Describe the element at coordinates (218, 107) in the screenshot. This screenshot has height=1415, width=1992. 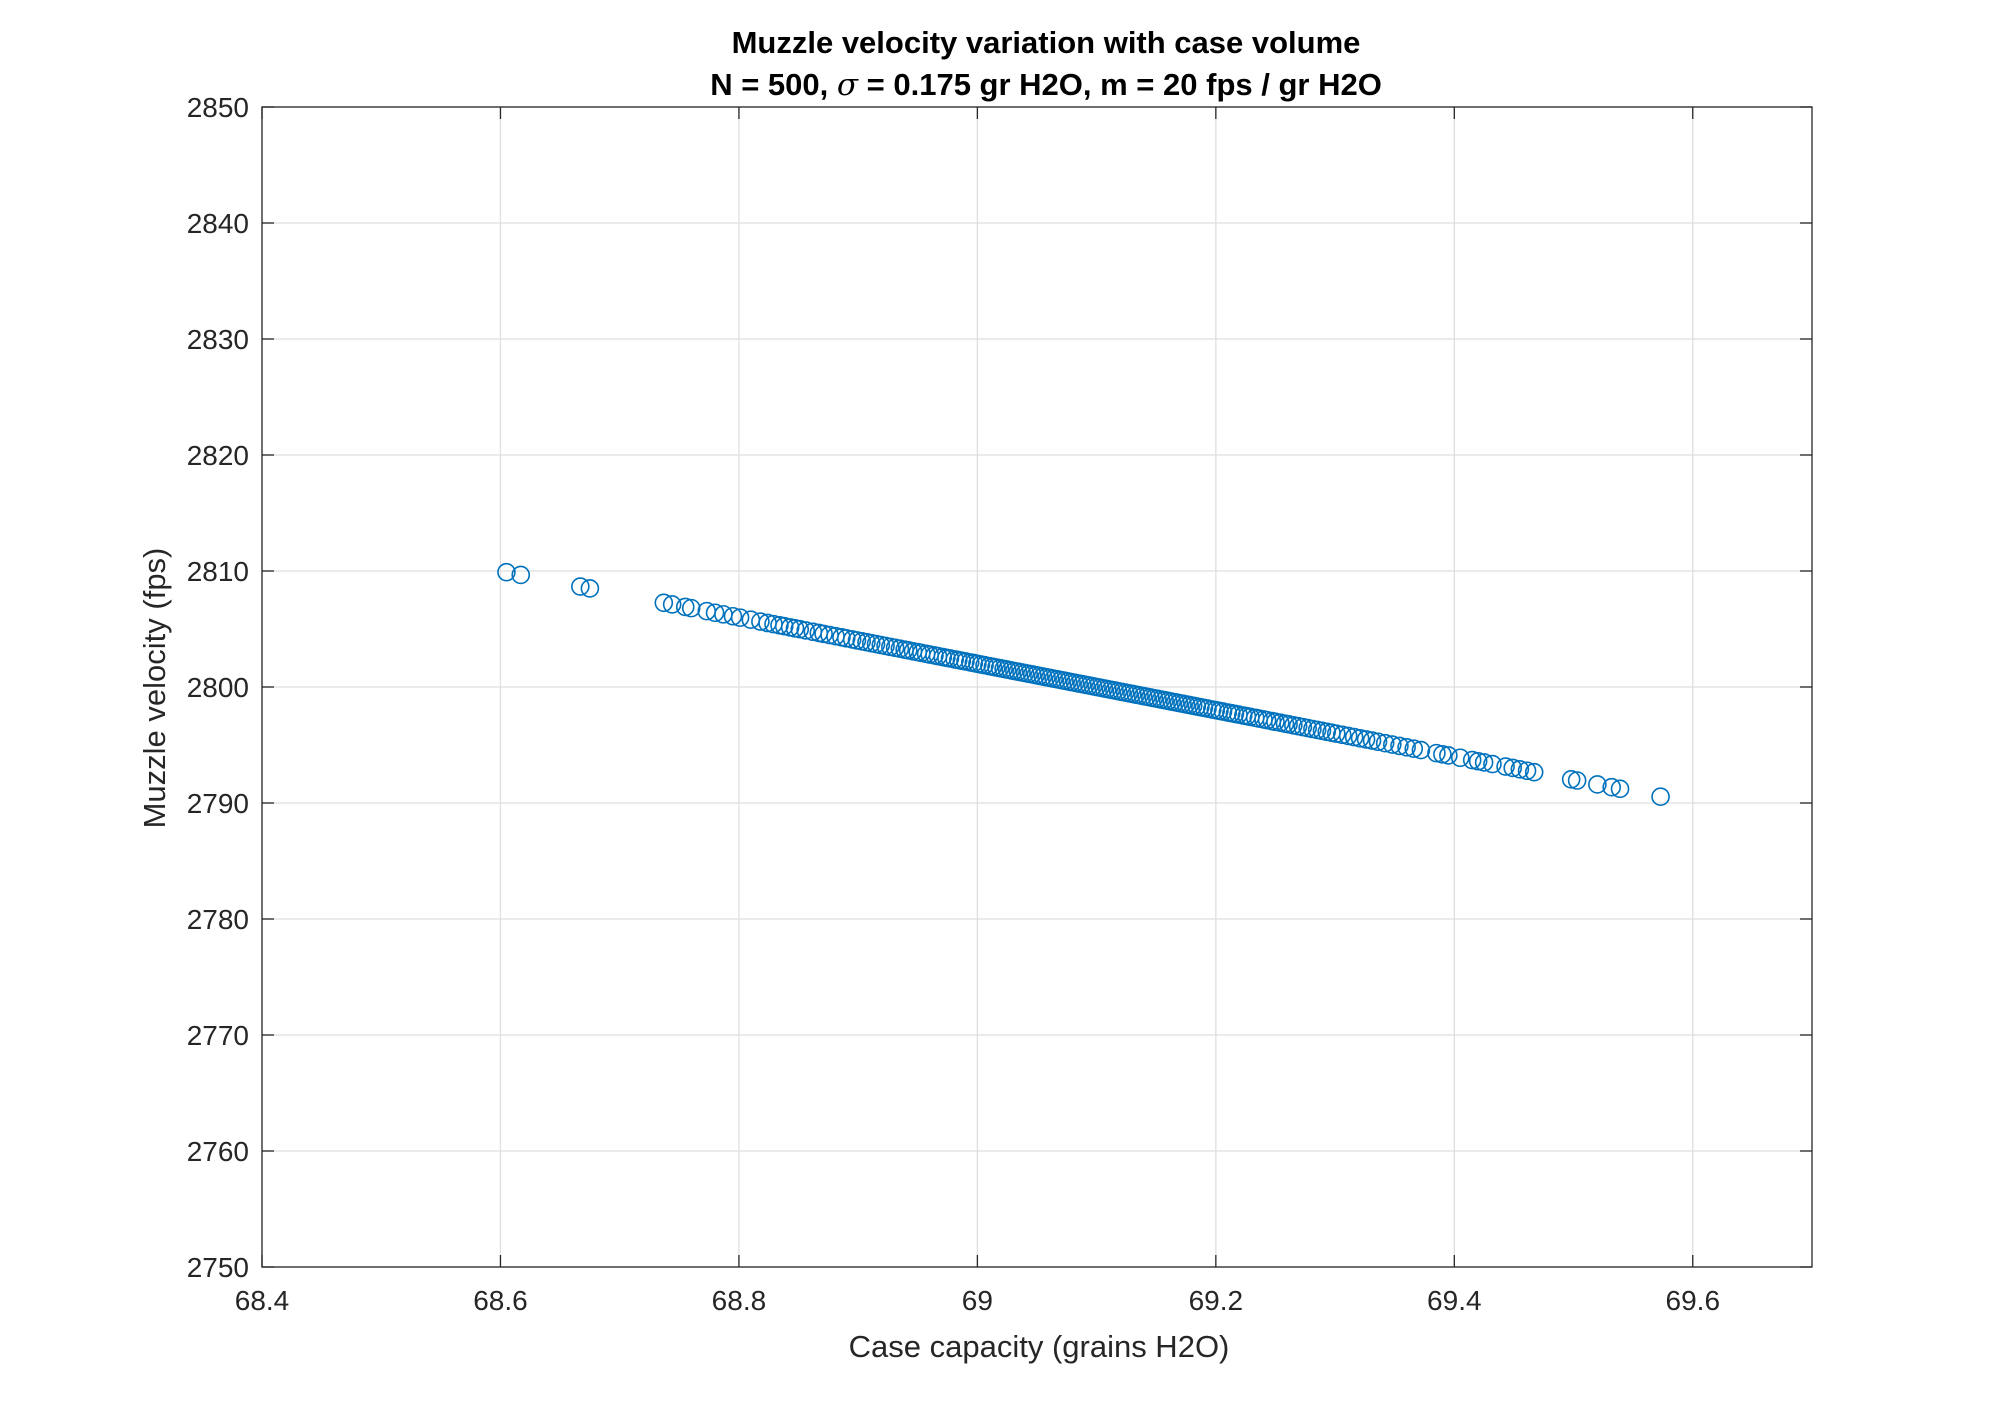
I see `y-tick-label: 2850` at that location.